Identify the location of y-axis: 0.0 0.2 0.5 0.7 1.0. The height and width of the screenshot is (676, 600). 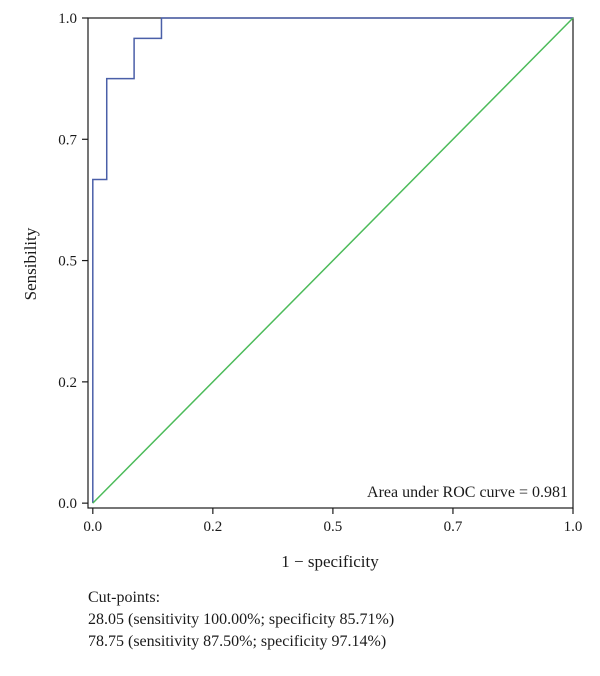
(73, 261).